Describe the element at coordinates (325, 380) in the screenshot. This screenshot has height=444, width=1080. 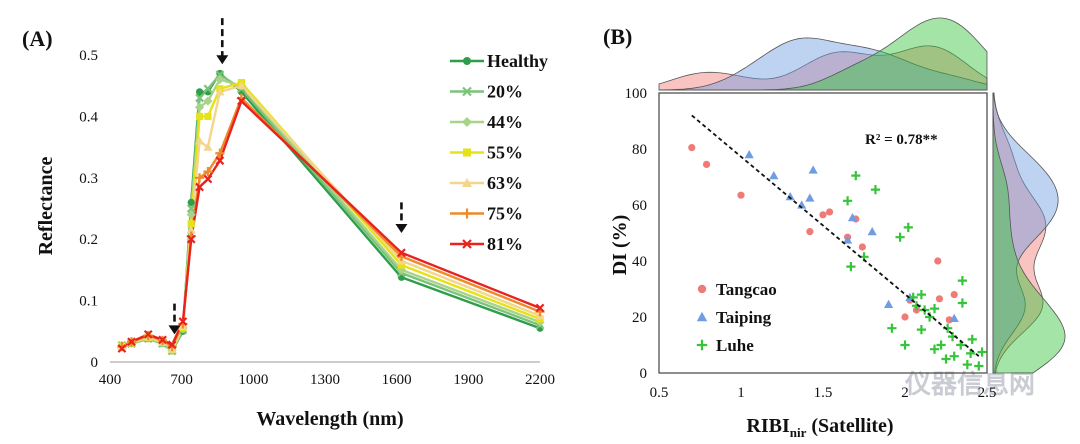
I see `a-x-tick-label: 1300` at that location.